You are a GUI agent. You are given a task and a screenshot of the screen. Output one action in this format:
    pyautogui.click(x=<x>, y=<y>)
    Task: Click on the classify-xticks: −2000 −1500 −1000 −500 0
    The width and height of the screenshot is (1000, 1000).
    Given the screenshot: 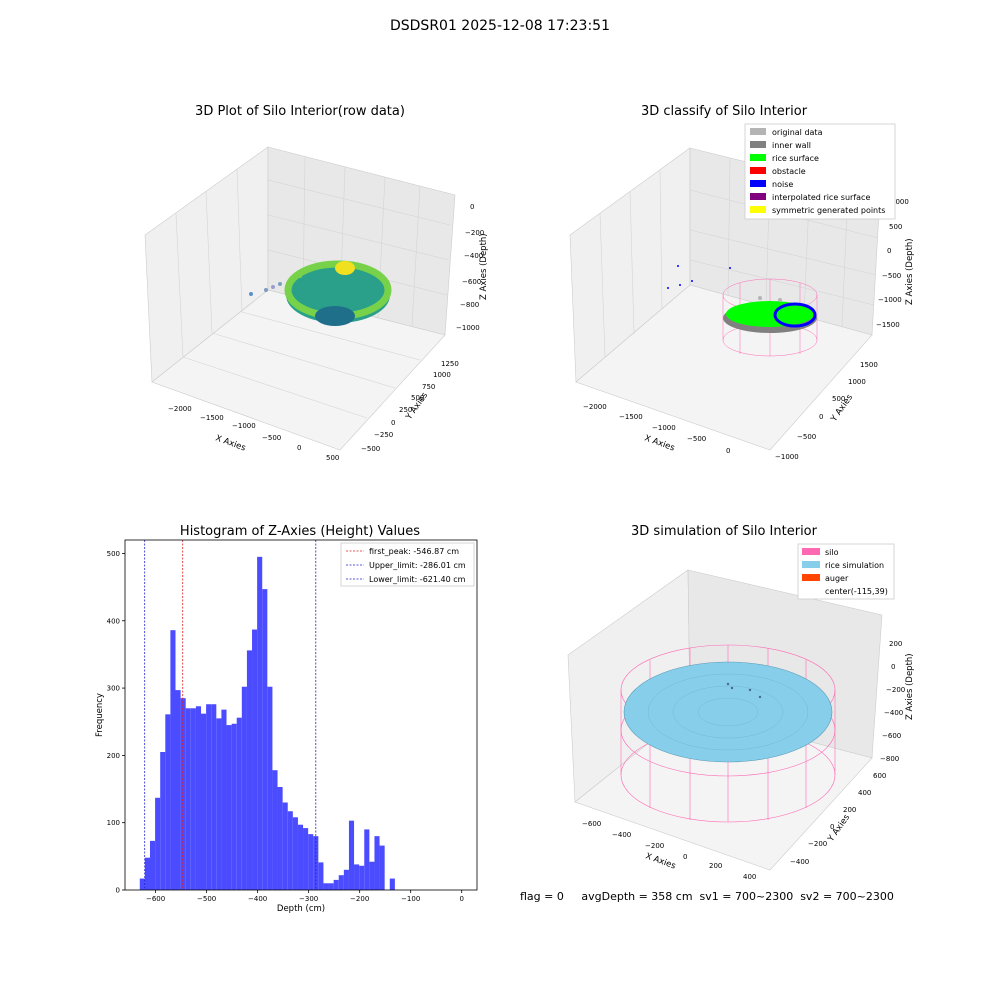 What is the action you would take?
    pyautogui.click(x=656, y=429)
    